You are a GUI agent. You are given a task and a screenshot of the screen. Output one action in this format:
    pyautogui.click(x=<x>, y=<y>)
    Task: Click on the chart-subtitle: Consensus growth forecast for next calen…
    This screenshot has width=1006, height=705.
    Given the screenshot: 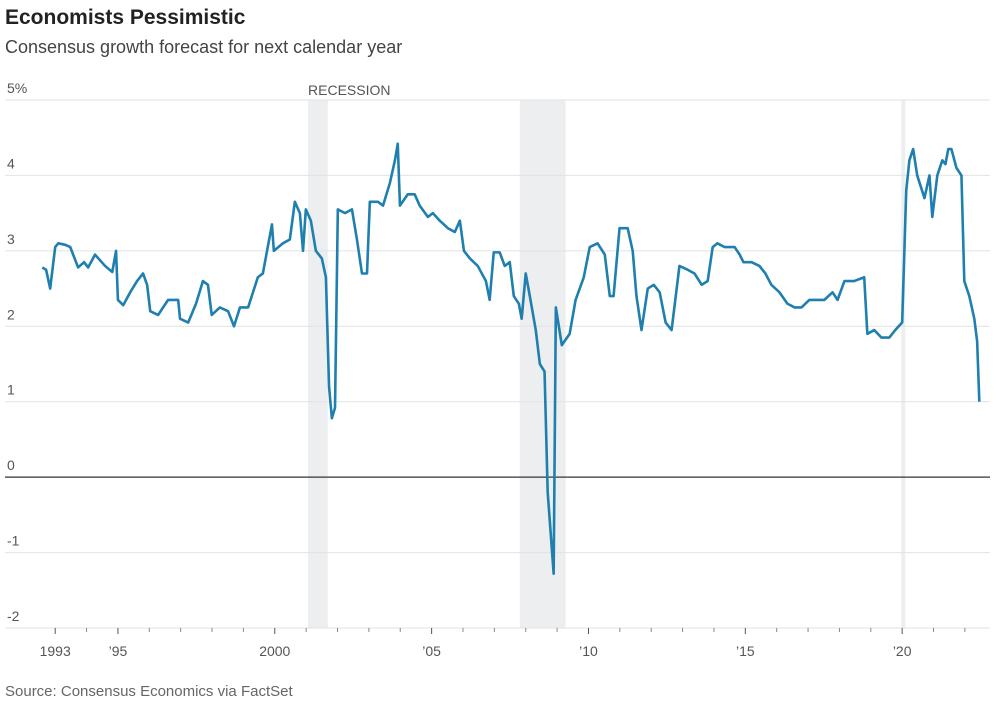 What is the action you would take?
    pyautogui.click(x=203, y=47)
    